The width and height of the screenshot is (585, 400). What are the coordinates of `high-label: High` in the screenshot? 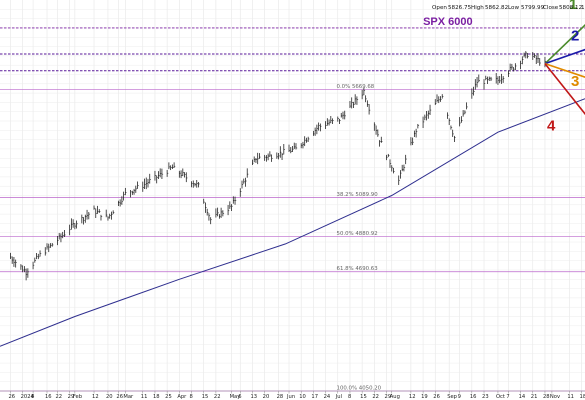 It's located at (477, 8).